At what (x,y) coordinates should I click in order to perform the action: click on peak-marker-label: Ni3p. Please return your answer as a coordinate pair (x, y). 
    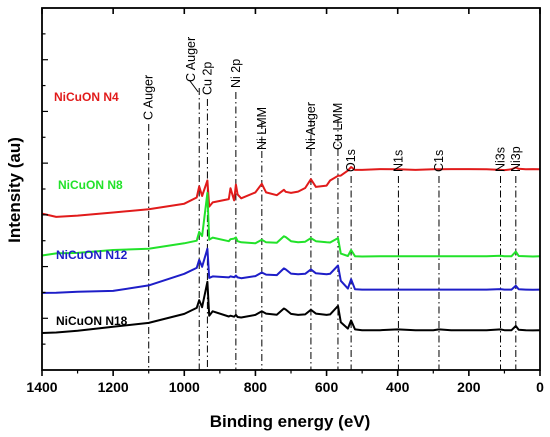
    Looking at the image, I should click on (516, 159).